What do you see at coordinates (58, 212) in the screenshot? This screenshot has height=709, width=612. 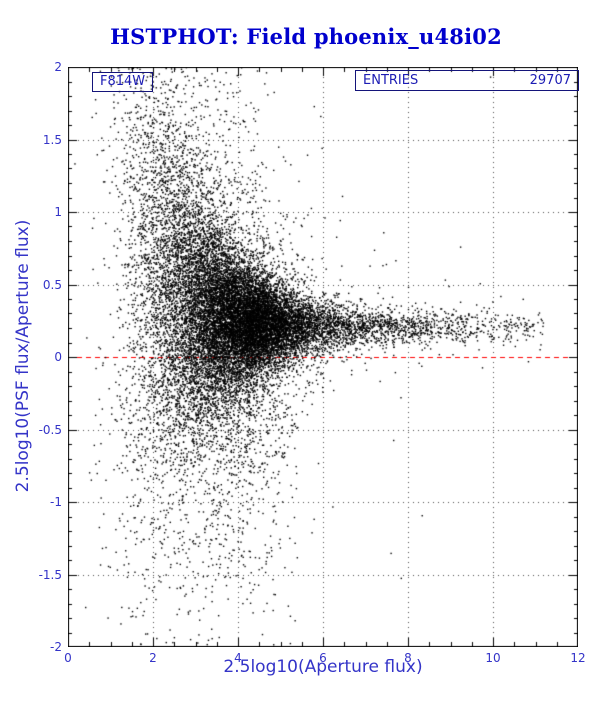 I see `y-tick-label: 1` at bounding box center [58, 212].